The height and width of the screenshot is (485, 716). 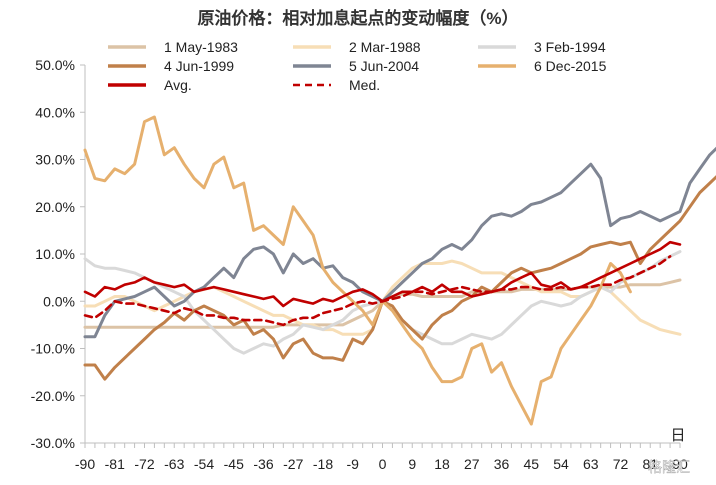 What do you see at coordinates (591, 464) in the screenshot?
I see `x-tick-label: 63` at bounding box center [591, 464].